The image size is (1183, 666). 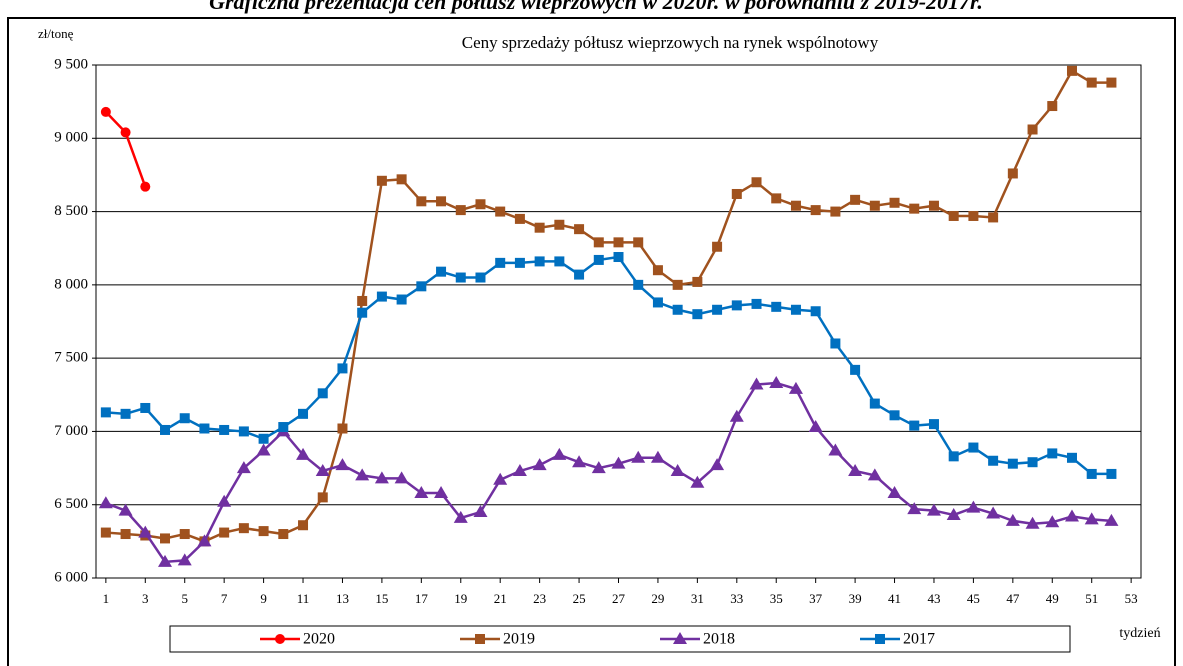 I want to click on x-tick-label: 9, so click(x=263, y=598).